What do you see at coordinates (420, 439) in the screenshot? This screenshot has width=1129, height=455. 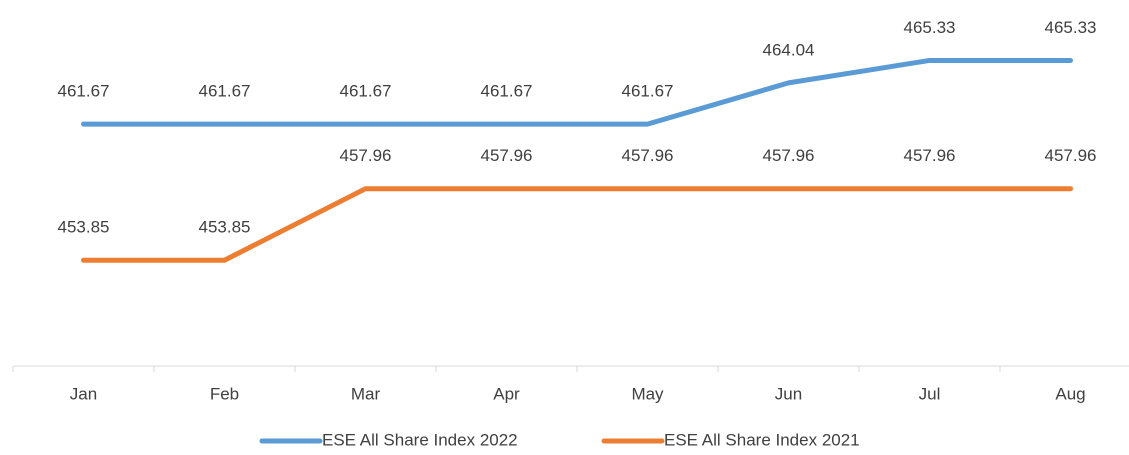 I see `legend-label: ESE All Share Index 2022` at bounding box center [420, 439].